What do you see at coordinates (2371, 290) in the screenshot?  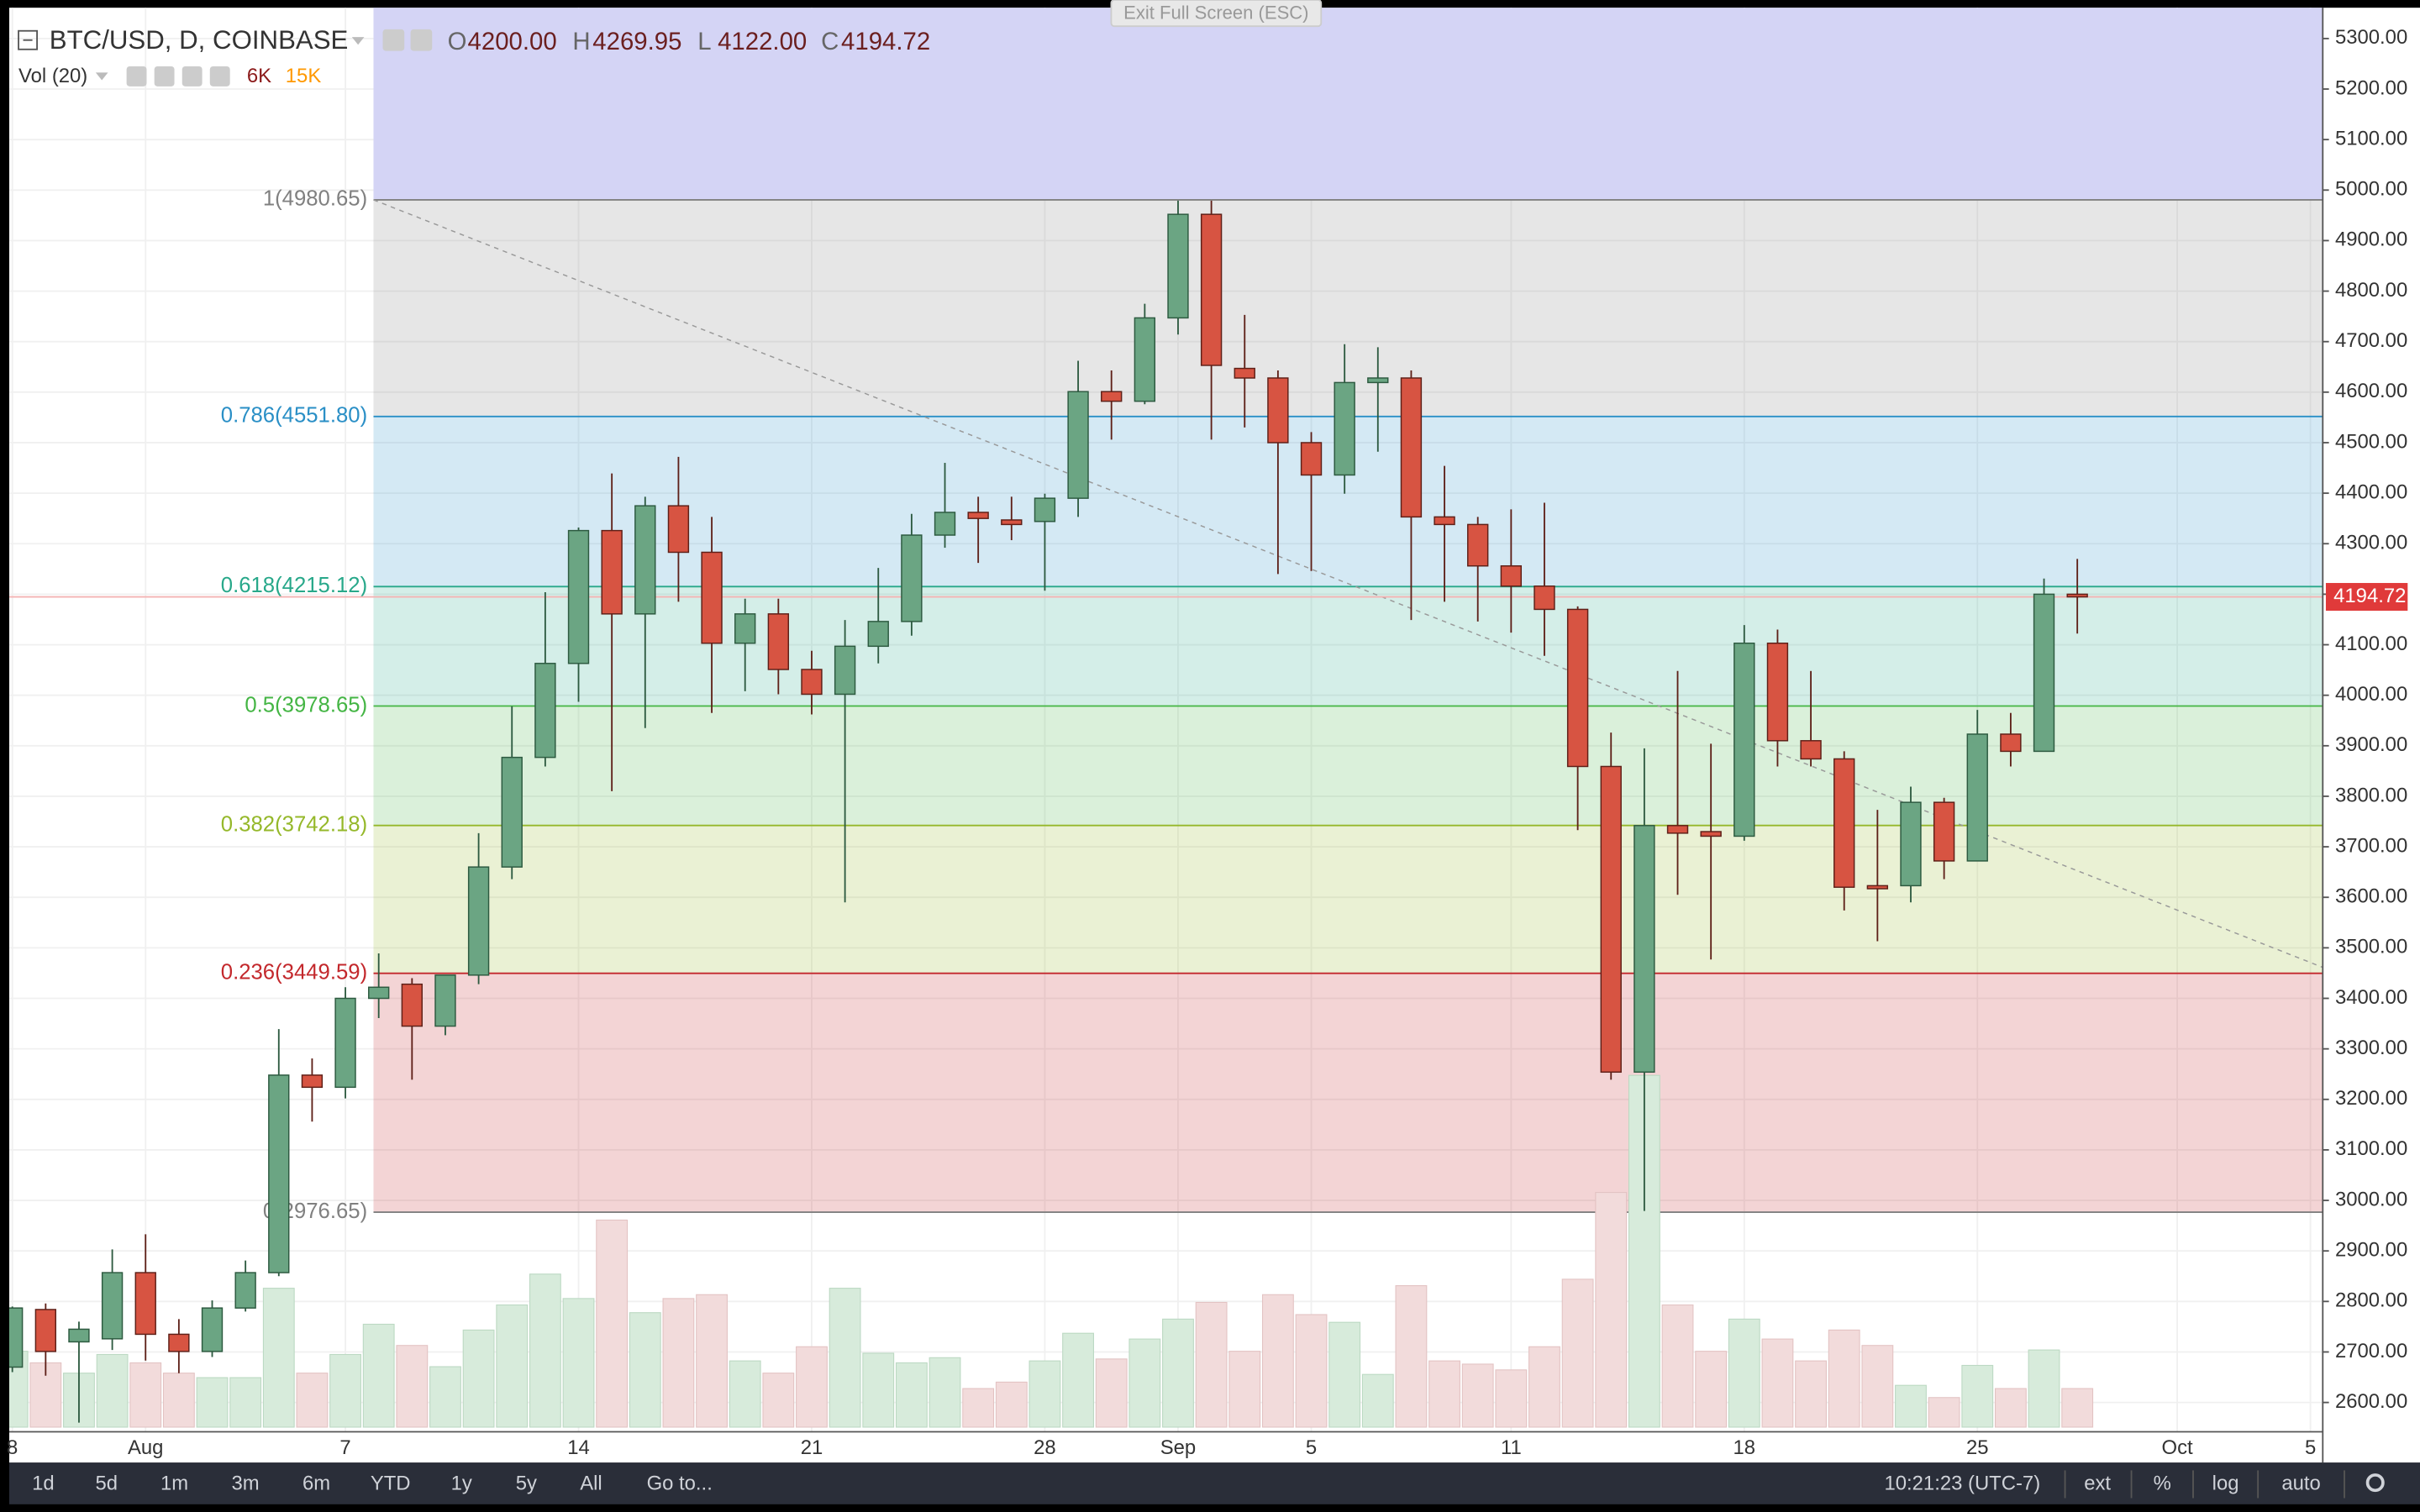 I see `y-tick-label: 4800.00` at bounding box center [2371, 290].